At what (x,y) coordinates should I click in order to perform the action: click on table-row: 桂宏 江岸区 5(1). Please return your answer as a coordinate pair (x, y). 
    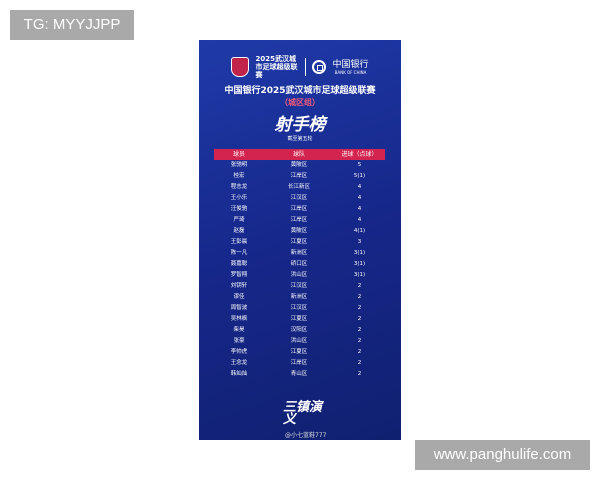
    Looking at the image, I should click on (299, 176).